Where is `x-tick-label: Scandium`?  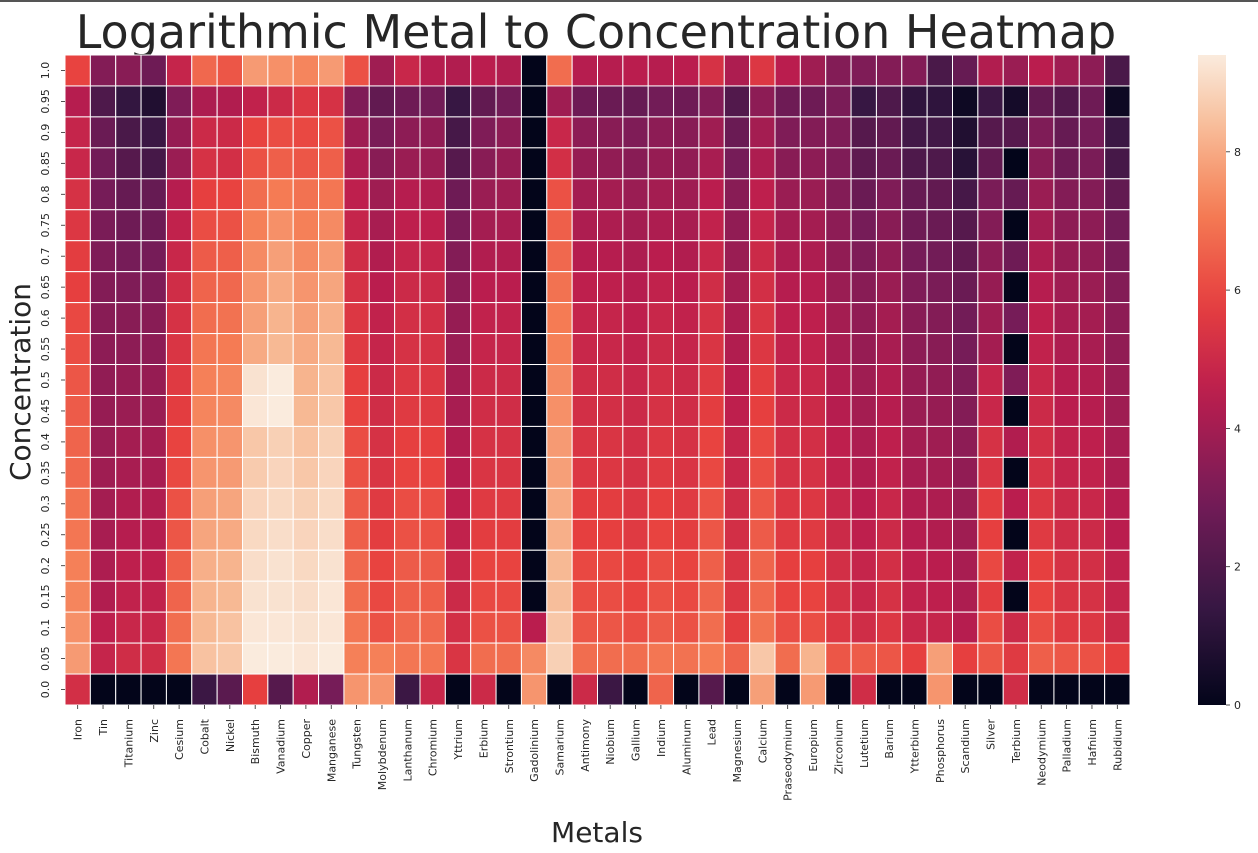
x-tick-label: Scandium is located at coordinates (965, 746).